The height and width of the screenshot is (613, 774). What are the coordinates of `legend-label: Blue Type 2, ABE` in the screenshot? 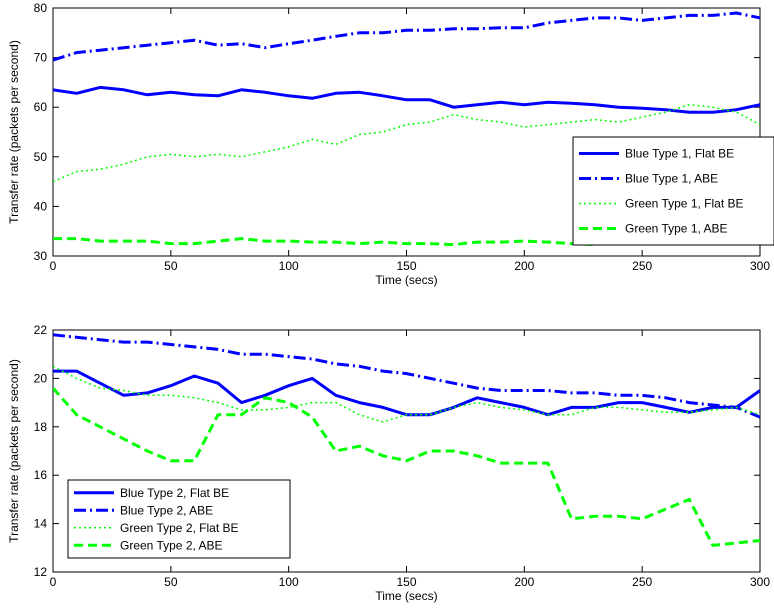 It's located at (166, 510).